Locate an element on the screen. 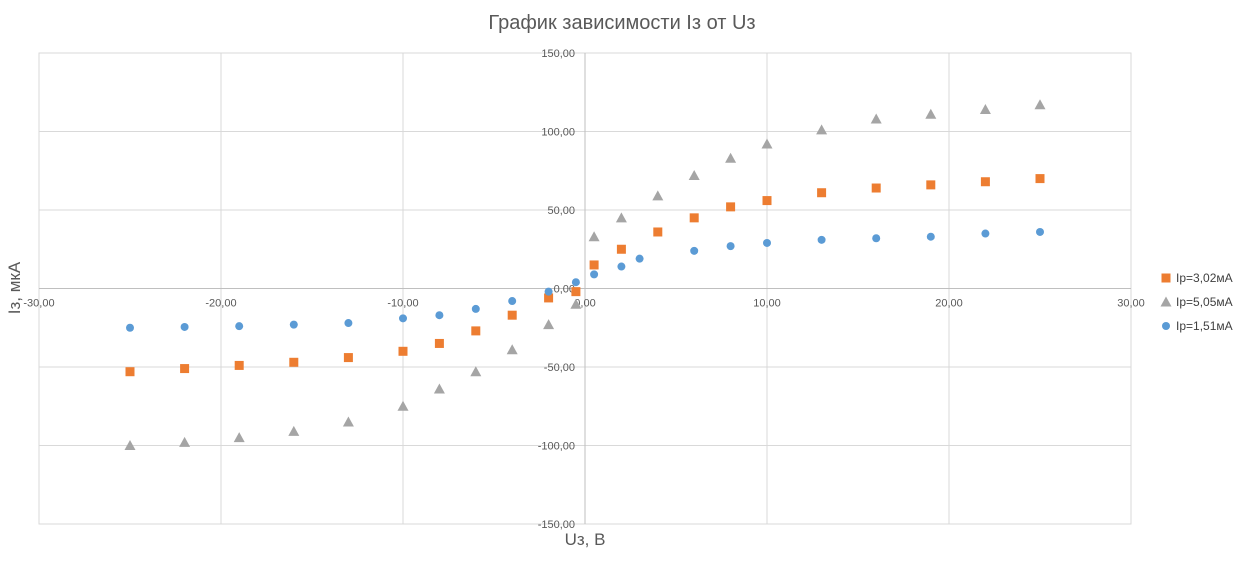 The height and width of the screenshot is (566, 1245). y-axis-title: Iз, мкА is located at coordinates (14, 287).